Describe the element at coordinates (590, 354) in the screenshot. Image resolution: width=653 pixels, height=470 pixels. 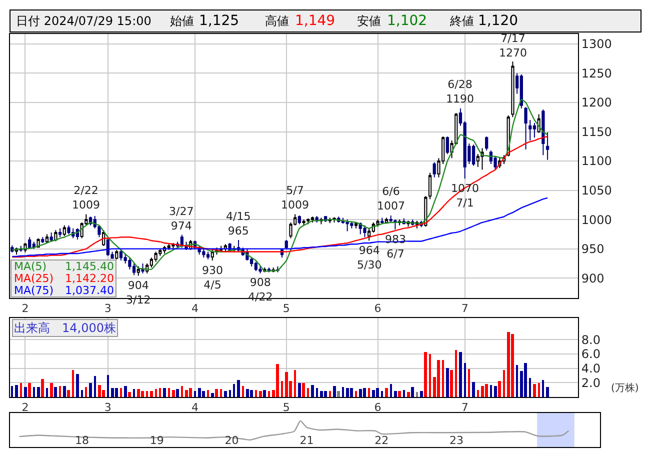
I see `y-tick-label: 6.0` at that location.